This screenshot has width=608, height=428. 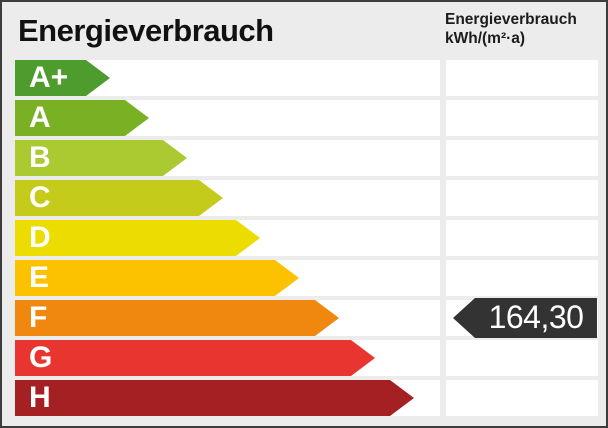 What do you see at coordinates (137, 238) in the screenshot?
I see `band-arrow-d: D` at bounding box center [137, 238].